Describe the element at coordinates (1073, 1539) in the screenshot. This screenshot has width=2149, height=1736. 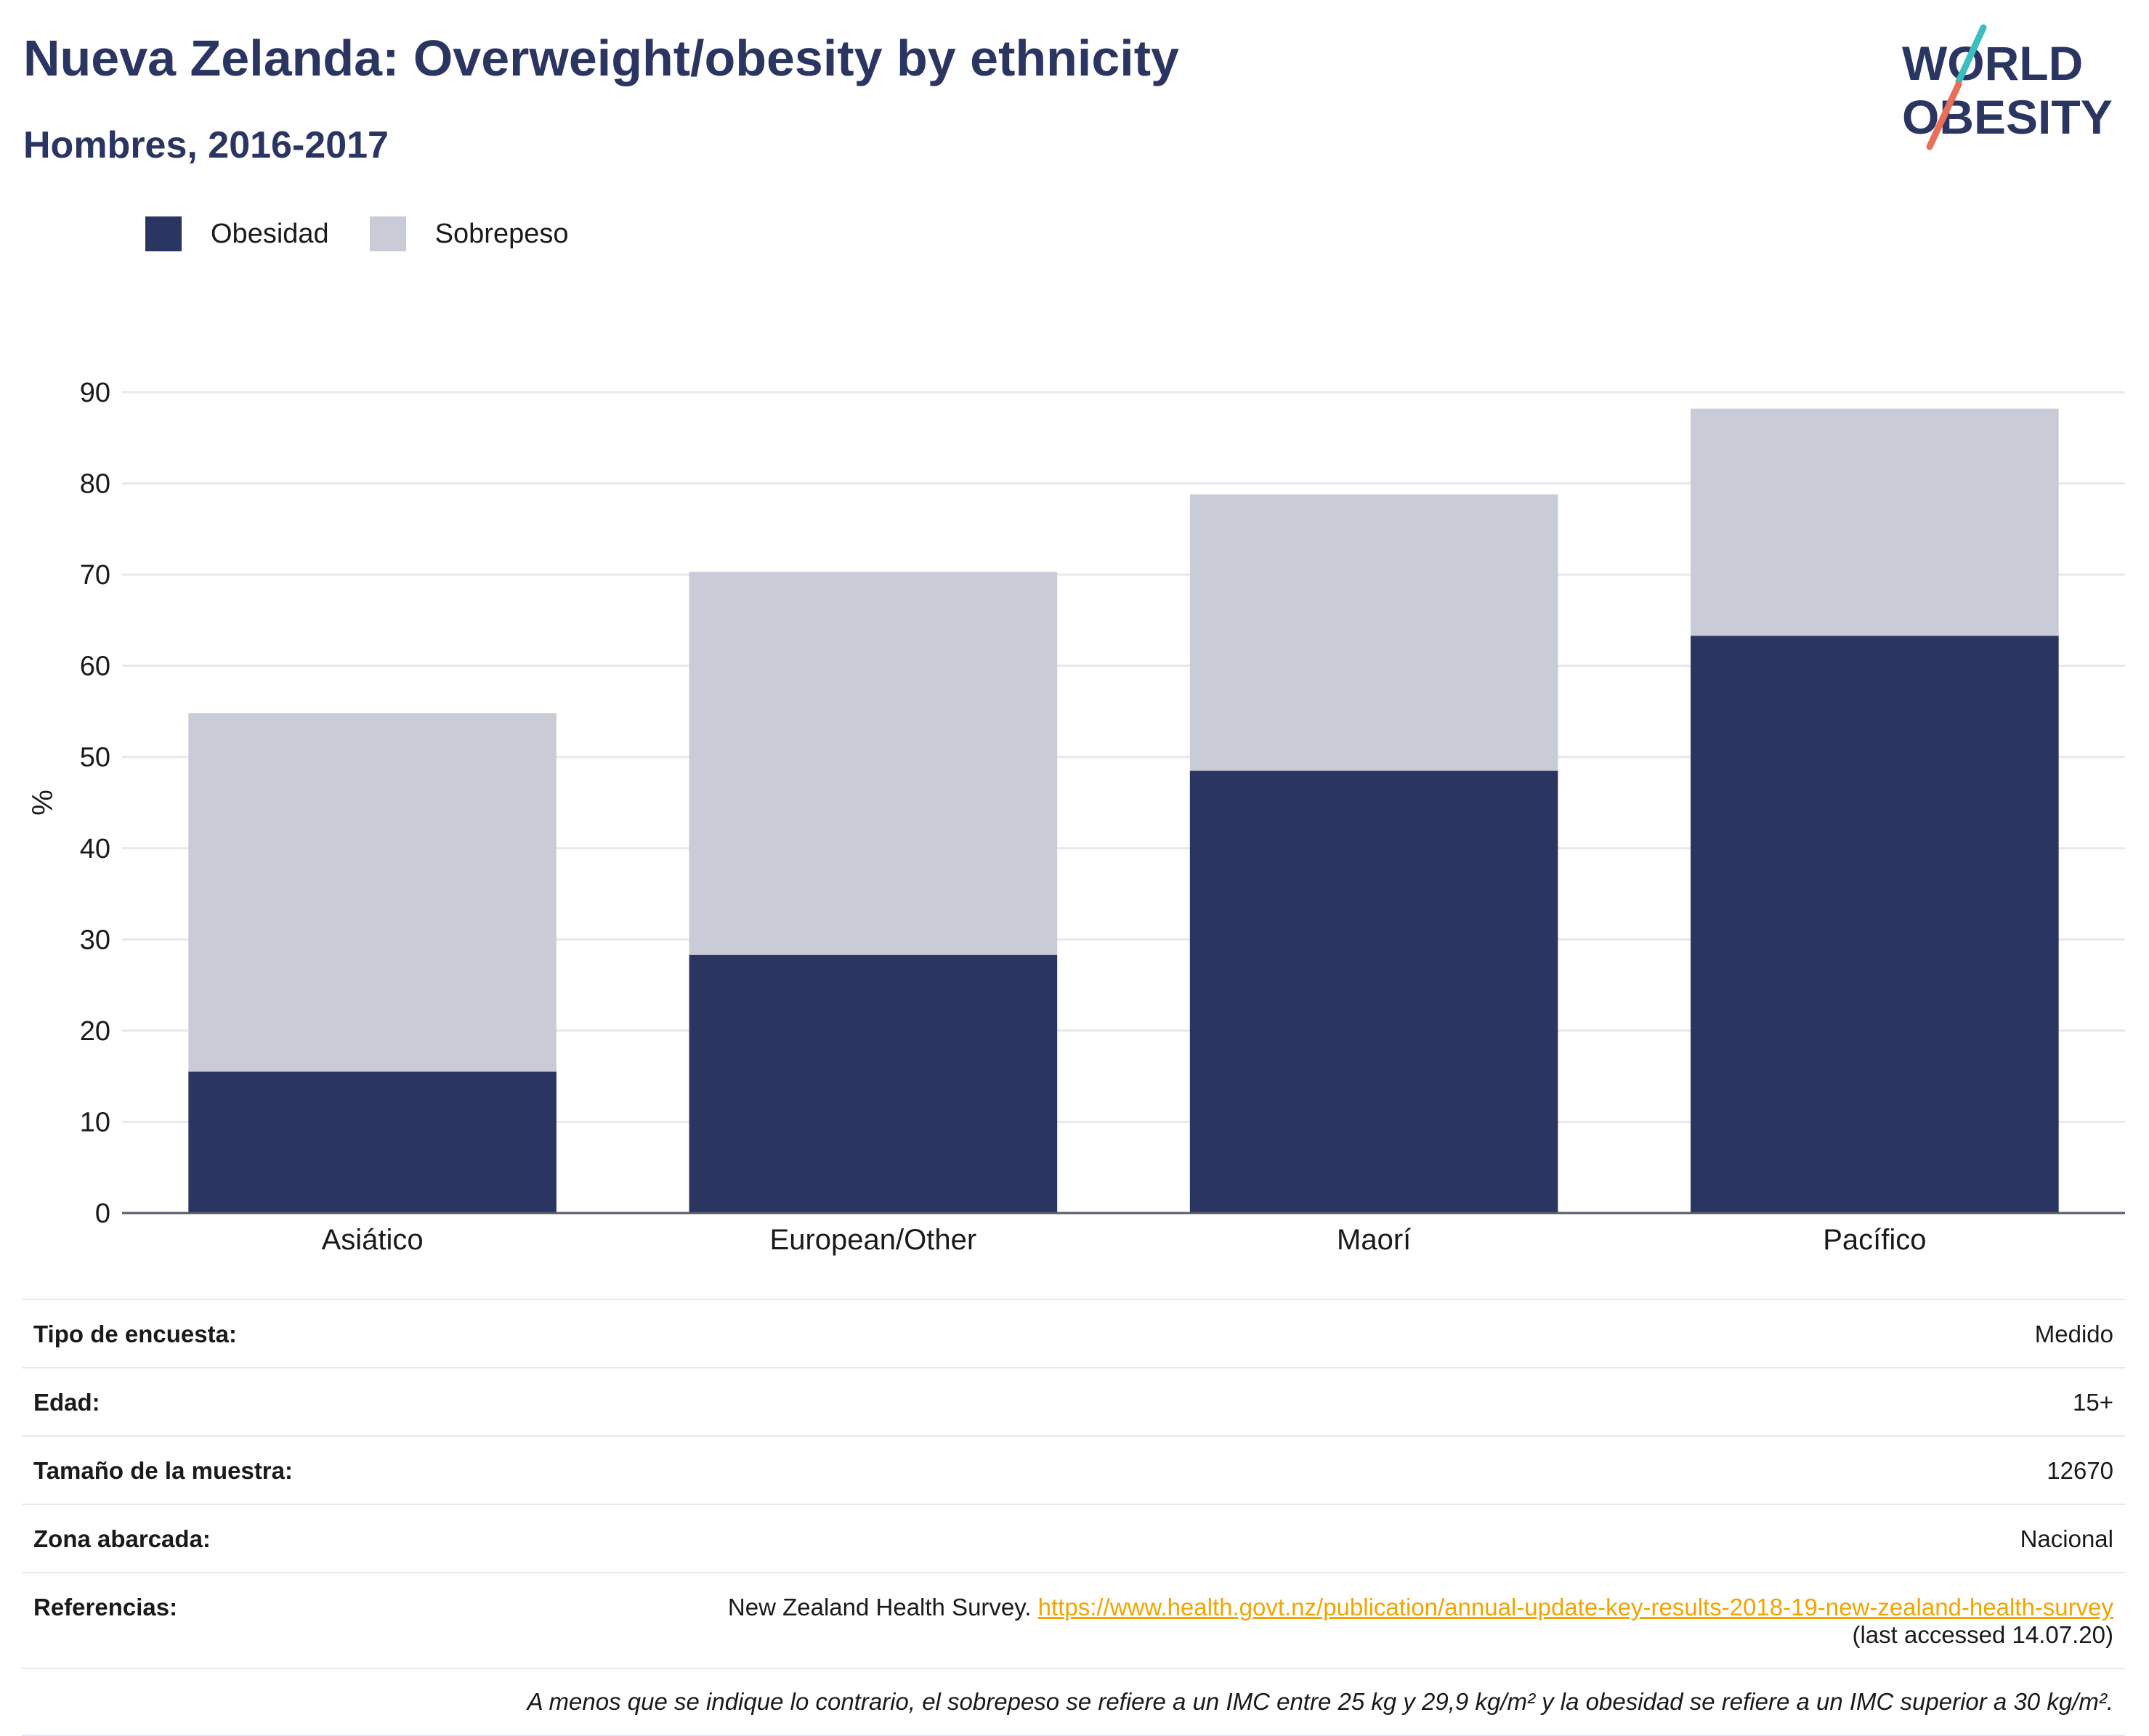
I see `info-row-area: Zona abarcada: Nacional` at that location.